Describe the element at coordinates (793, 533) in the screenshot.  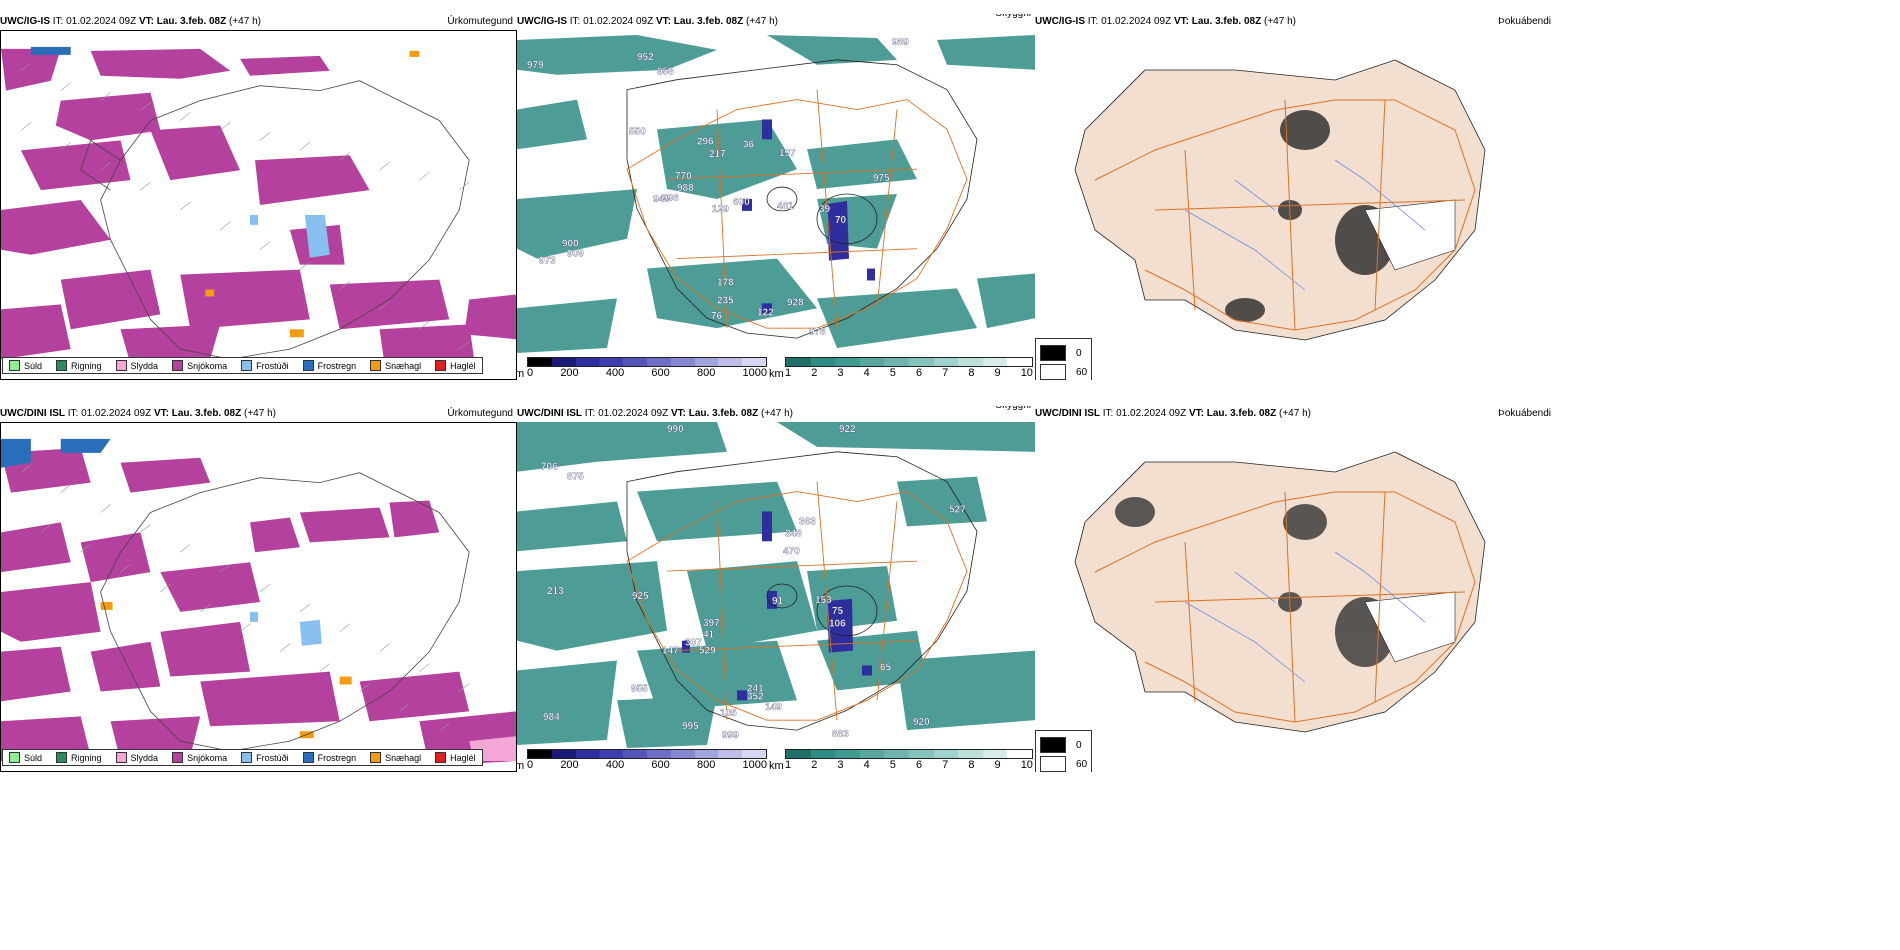
I see `cloud-value-label: 348` at that location.